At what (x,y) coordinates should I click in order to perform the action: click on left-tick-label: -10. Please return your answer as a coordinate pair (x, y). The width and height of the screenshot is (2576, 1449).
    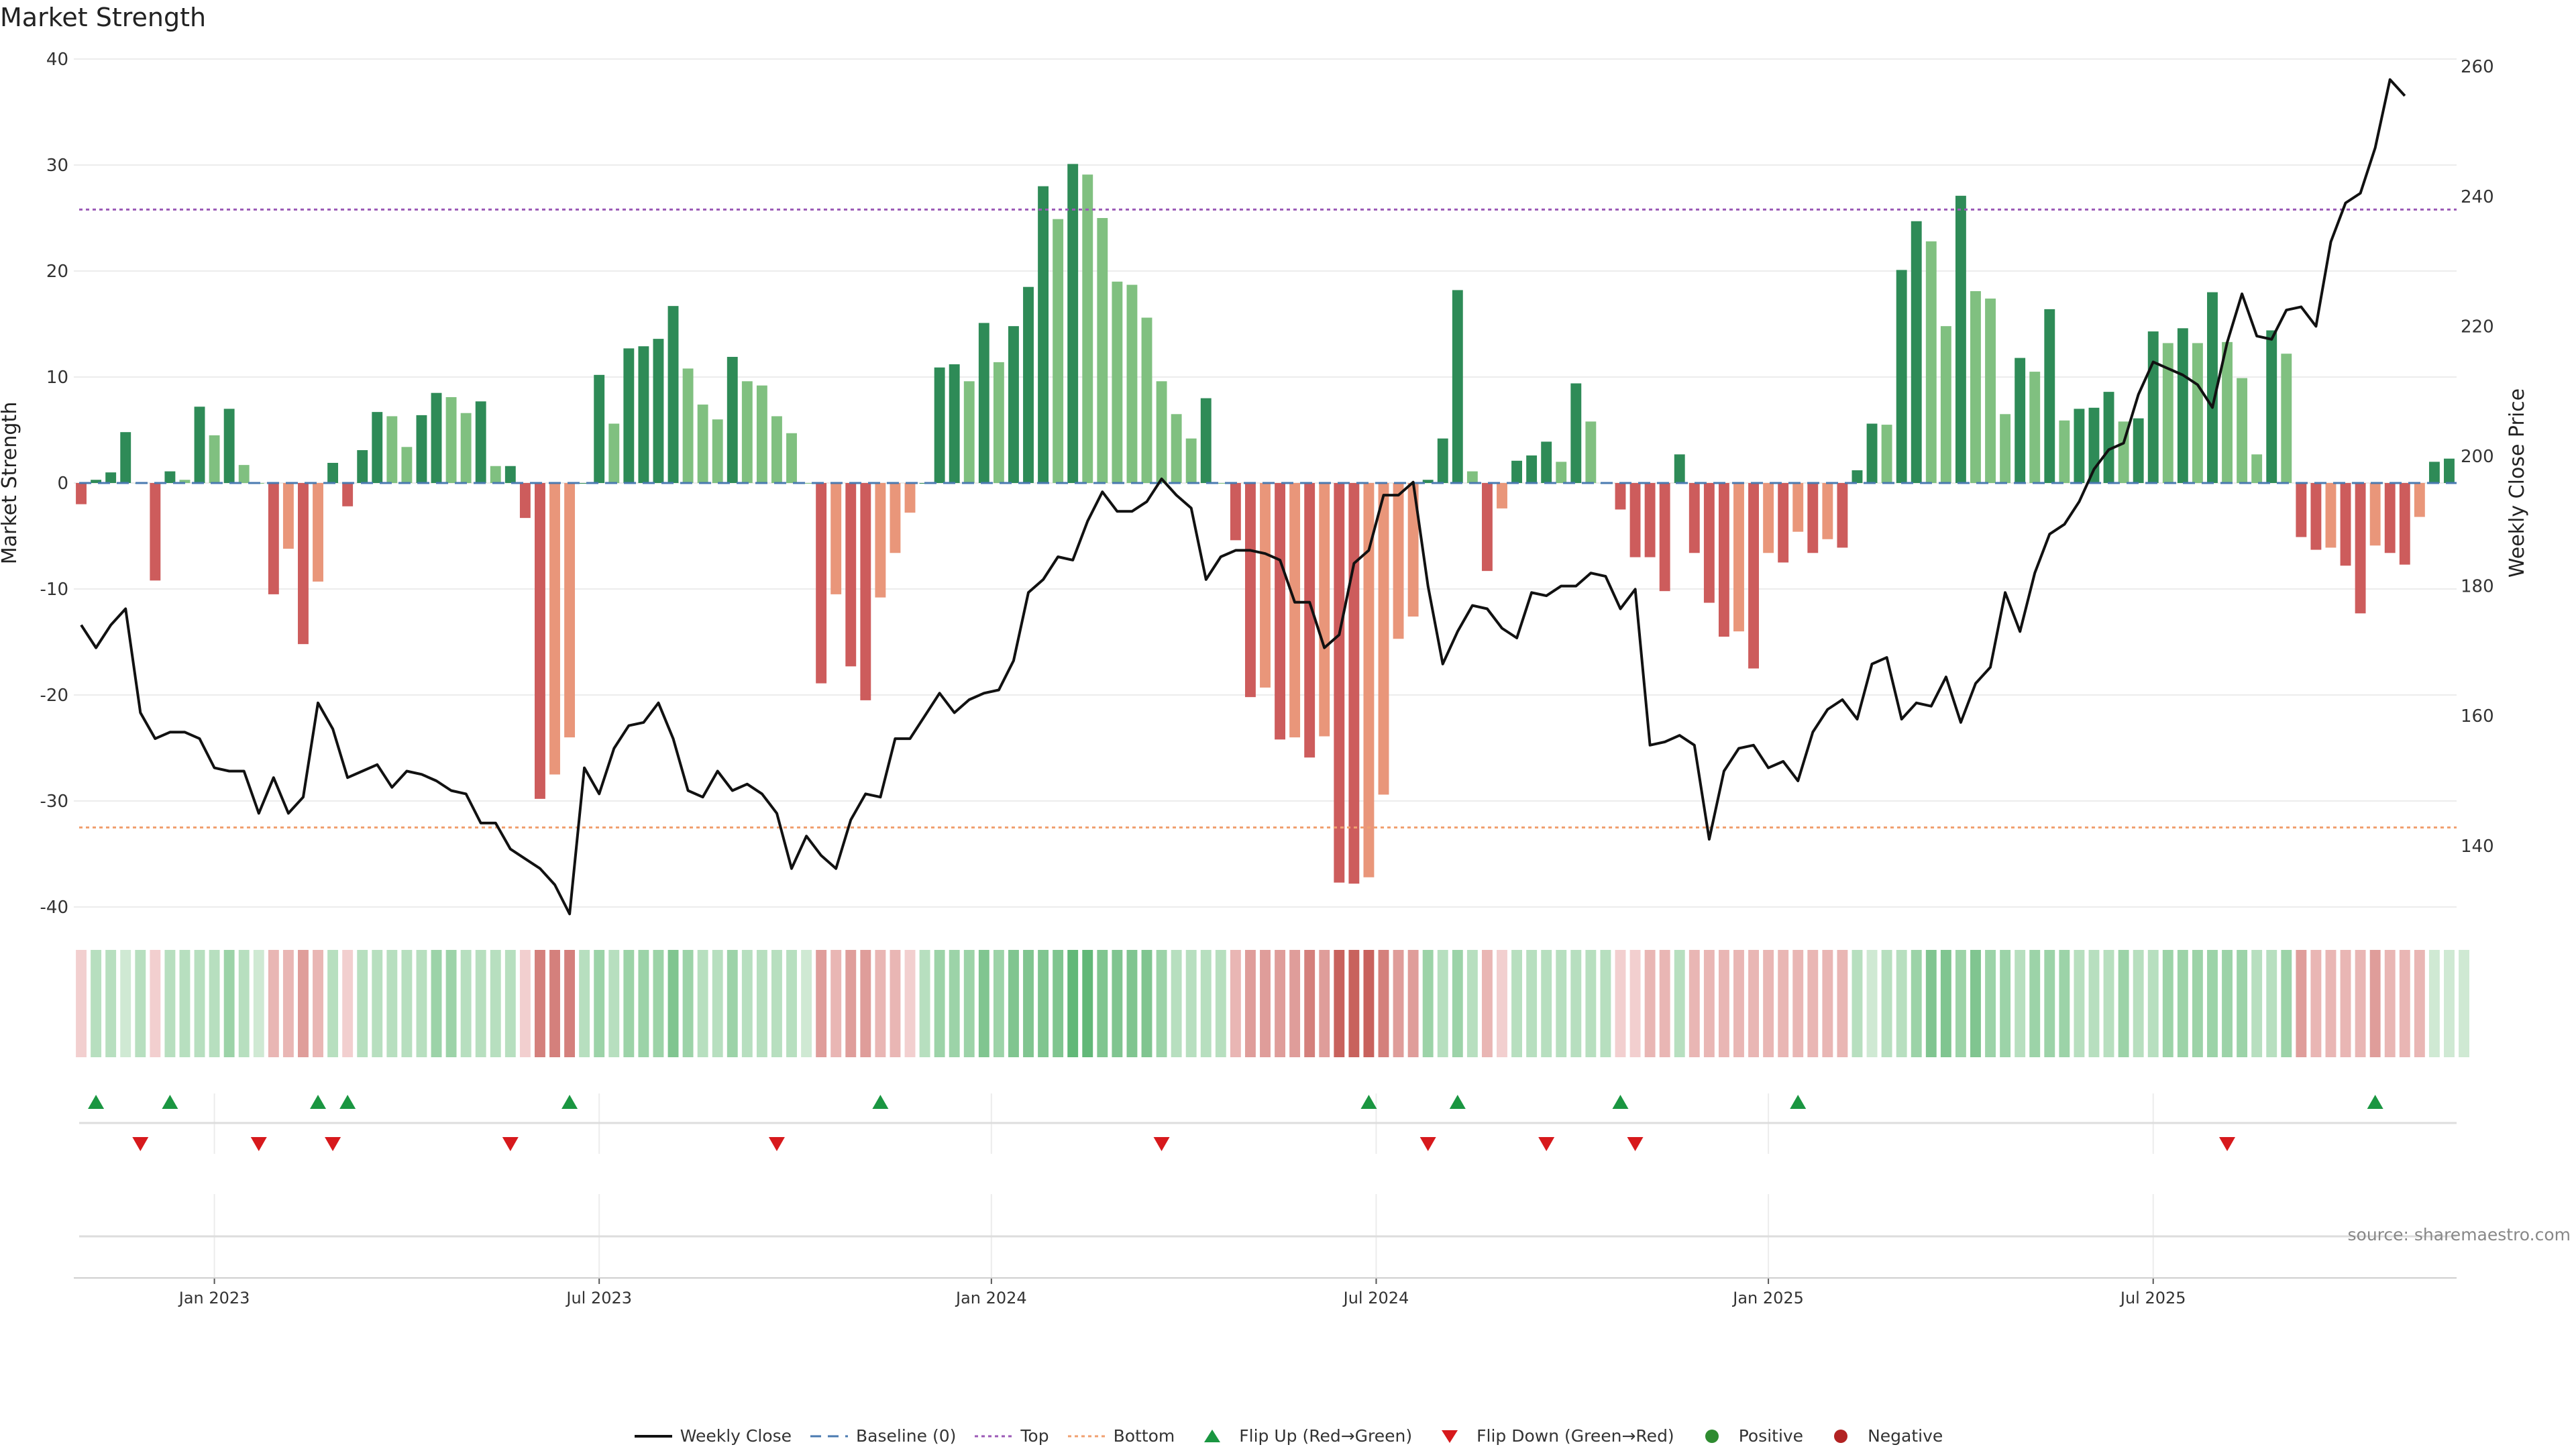
    Looking at the image, I should click on (54, 590).